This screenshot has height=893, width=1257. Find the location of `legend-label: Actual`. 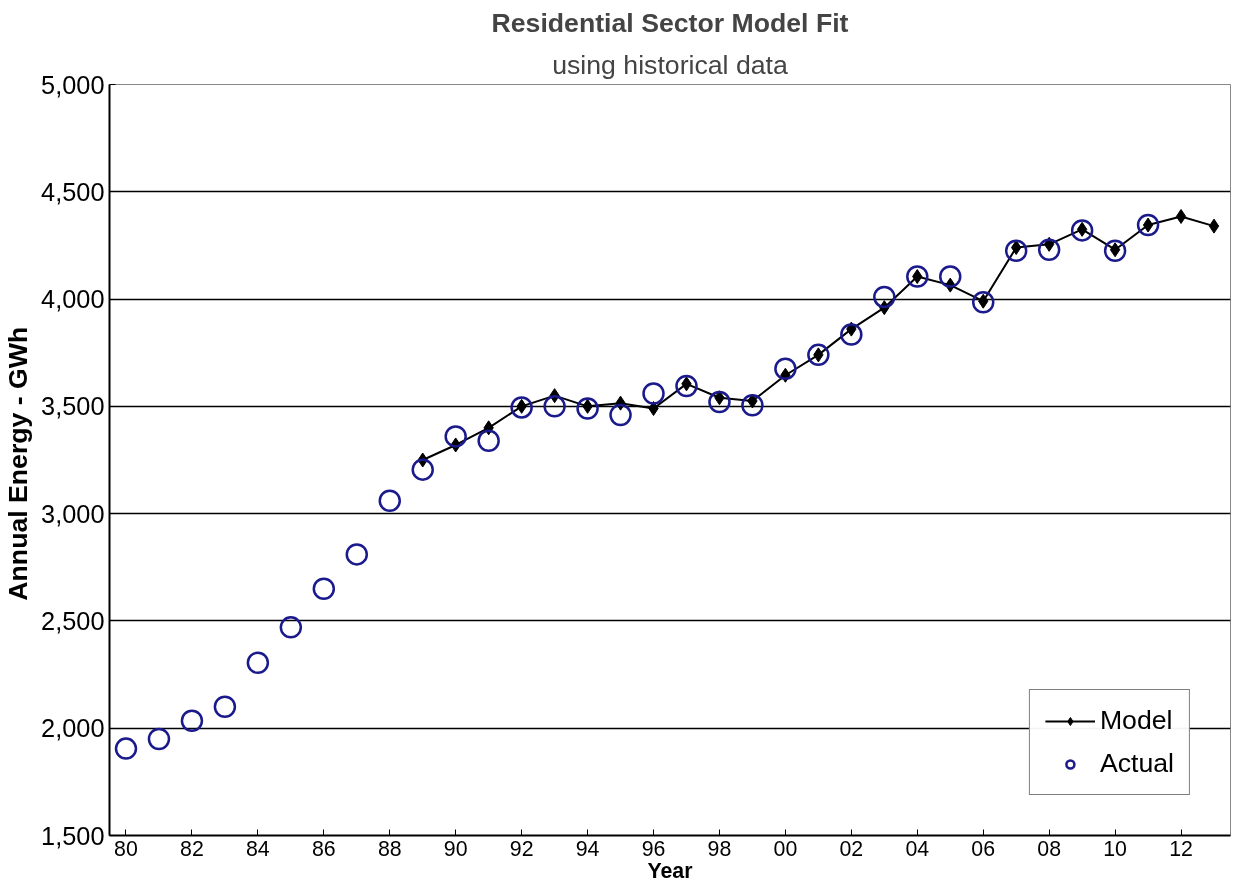

legend-label: Actual is located at coordinates (1136, 763).